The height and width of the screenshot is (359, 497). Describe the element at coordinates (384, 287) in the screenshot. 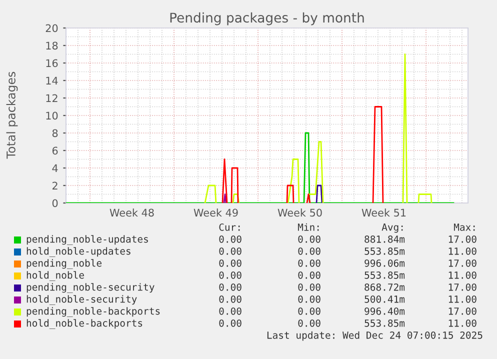

I see `text: 868.72m` at that location.